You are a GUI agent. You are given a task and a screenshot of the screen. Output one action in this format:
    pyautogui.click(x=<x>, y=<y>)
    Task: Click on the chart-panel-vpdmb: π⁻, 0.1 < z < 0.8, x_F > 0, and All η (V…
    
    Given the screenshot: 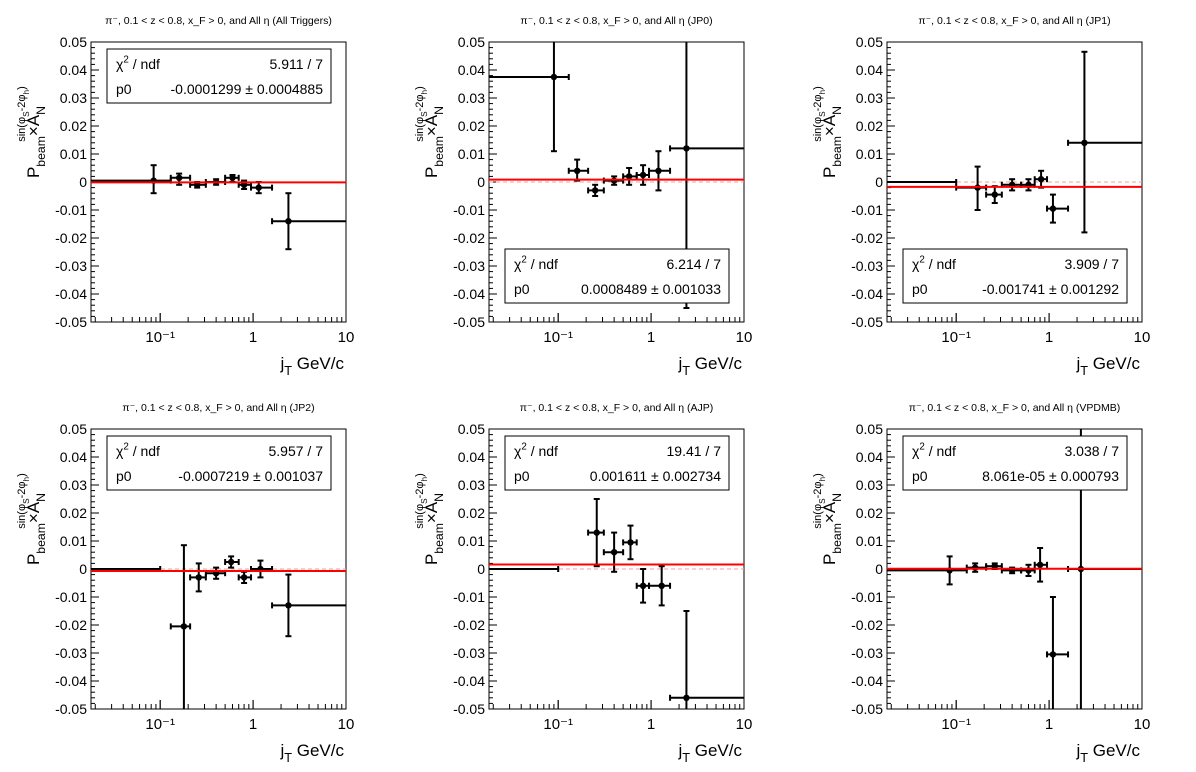 What is the action you would take?
    pyautogui.click(x=981, y=583)
    